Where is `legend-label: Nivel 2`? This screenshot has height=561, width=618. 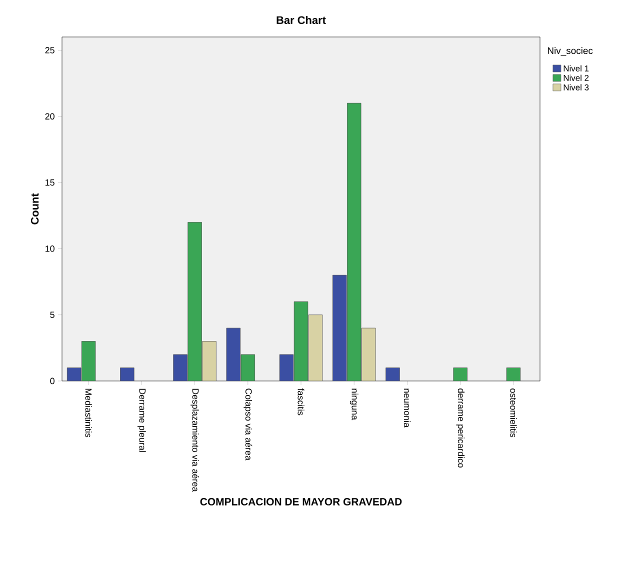 legend-label: Nivel 2 is located at coordinates (576, 77).